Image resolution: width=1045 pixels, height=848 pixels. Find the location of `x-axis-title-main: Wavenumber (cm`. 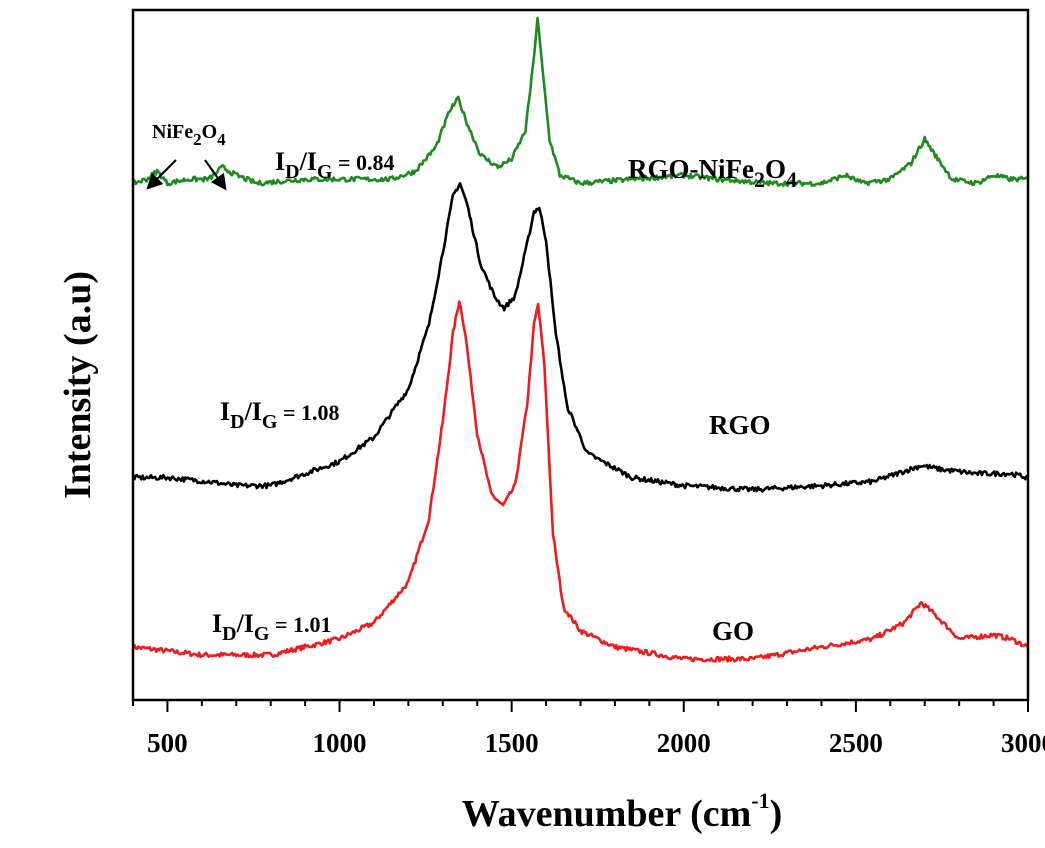

x-axis-title-main: Wavenumber (cm is located at coordinates (607, 814).